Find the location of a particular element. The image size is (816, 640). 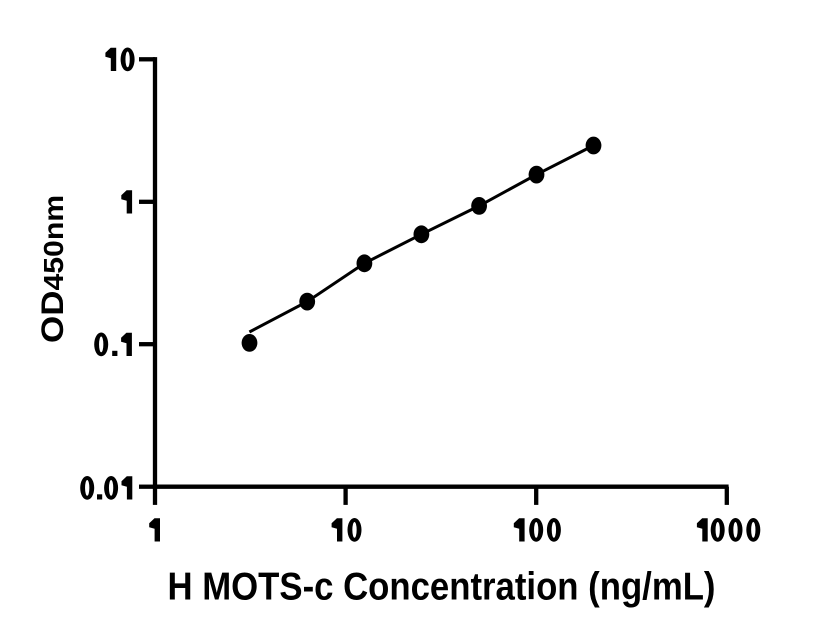

svg-text: OD450nm is located at coordinates (52, 269).